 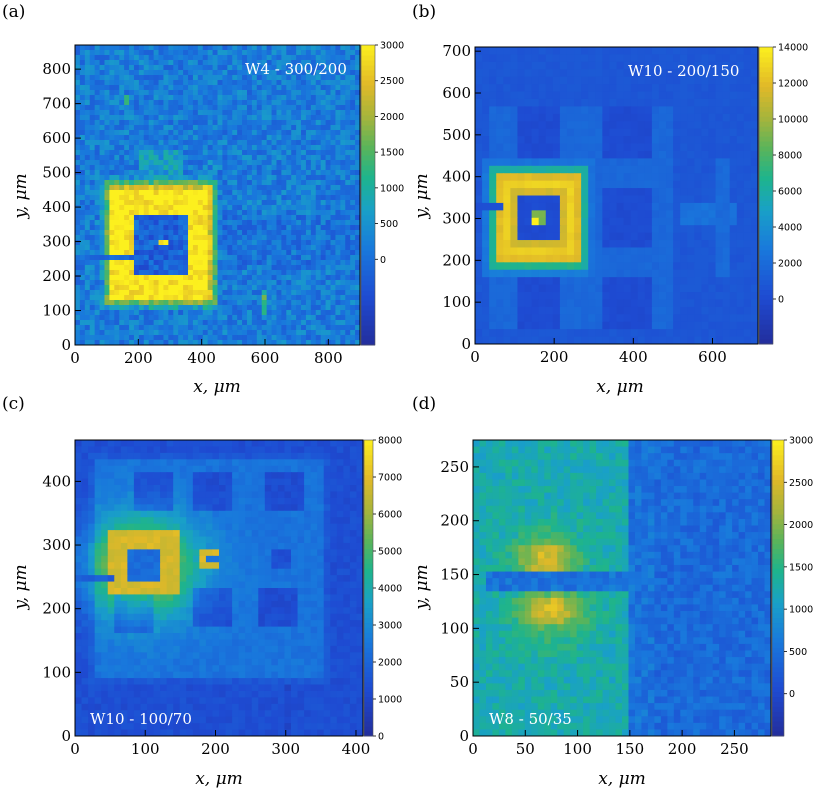 What do you see at coordinates (368, 208) in the screenshot?
I see `colorbar-swatch` at bounding box center [368, 208].